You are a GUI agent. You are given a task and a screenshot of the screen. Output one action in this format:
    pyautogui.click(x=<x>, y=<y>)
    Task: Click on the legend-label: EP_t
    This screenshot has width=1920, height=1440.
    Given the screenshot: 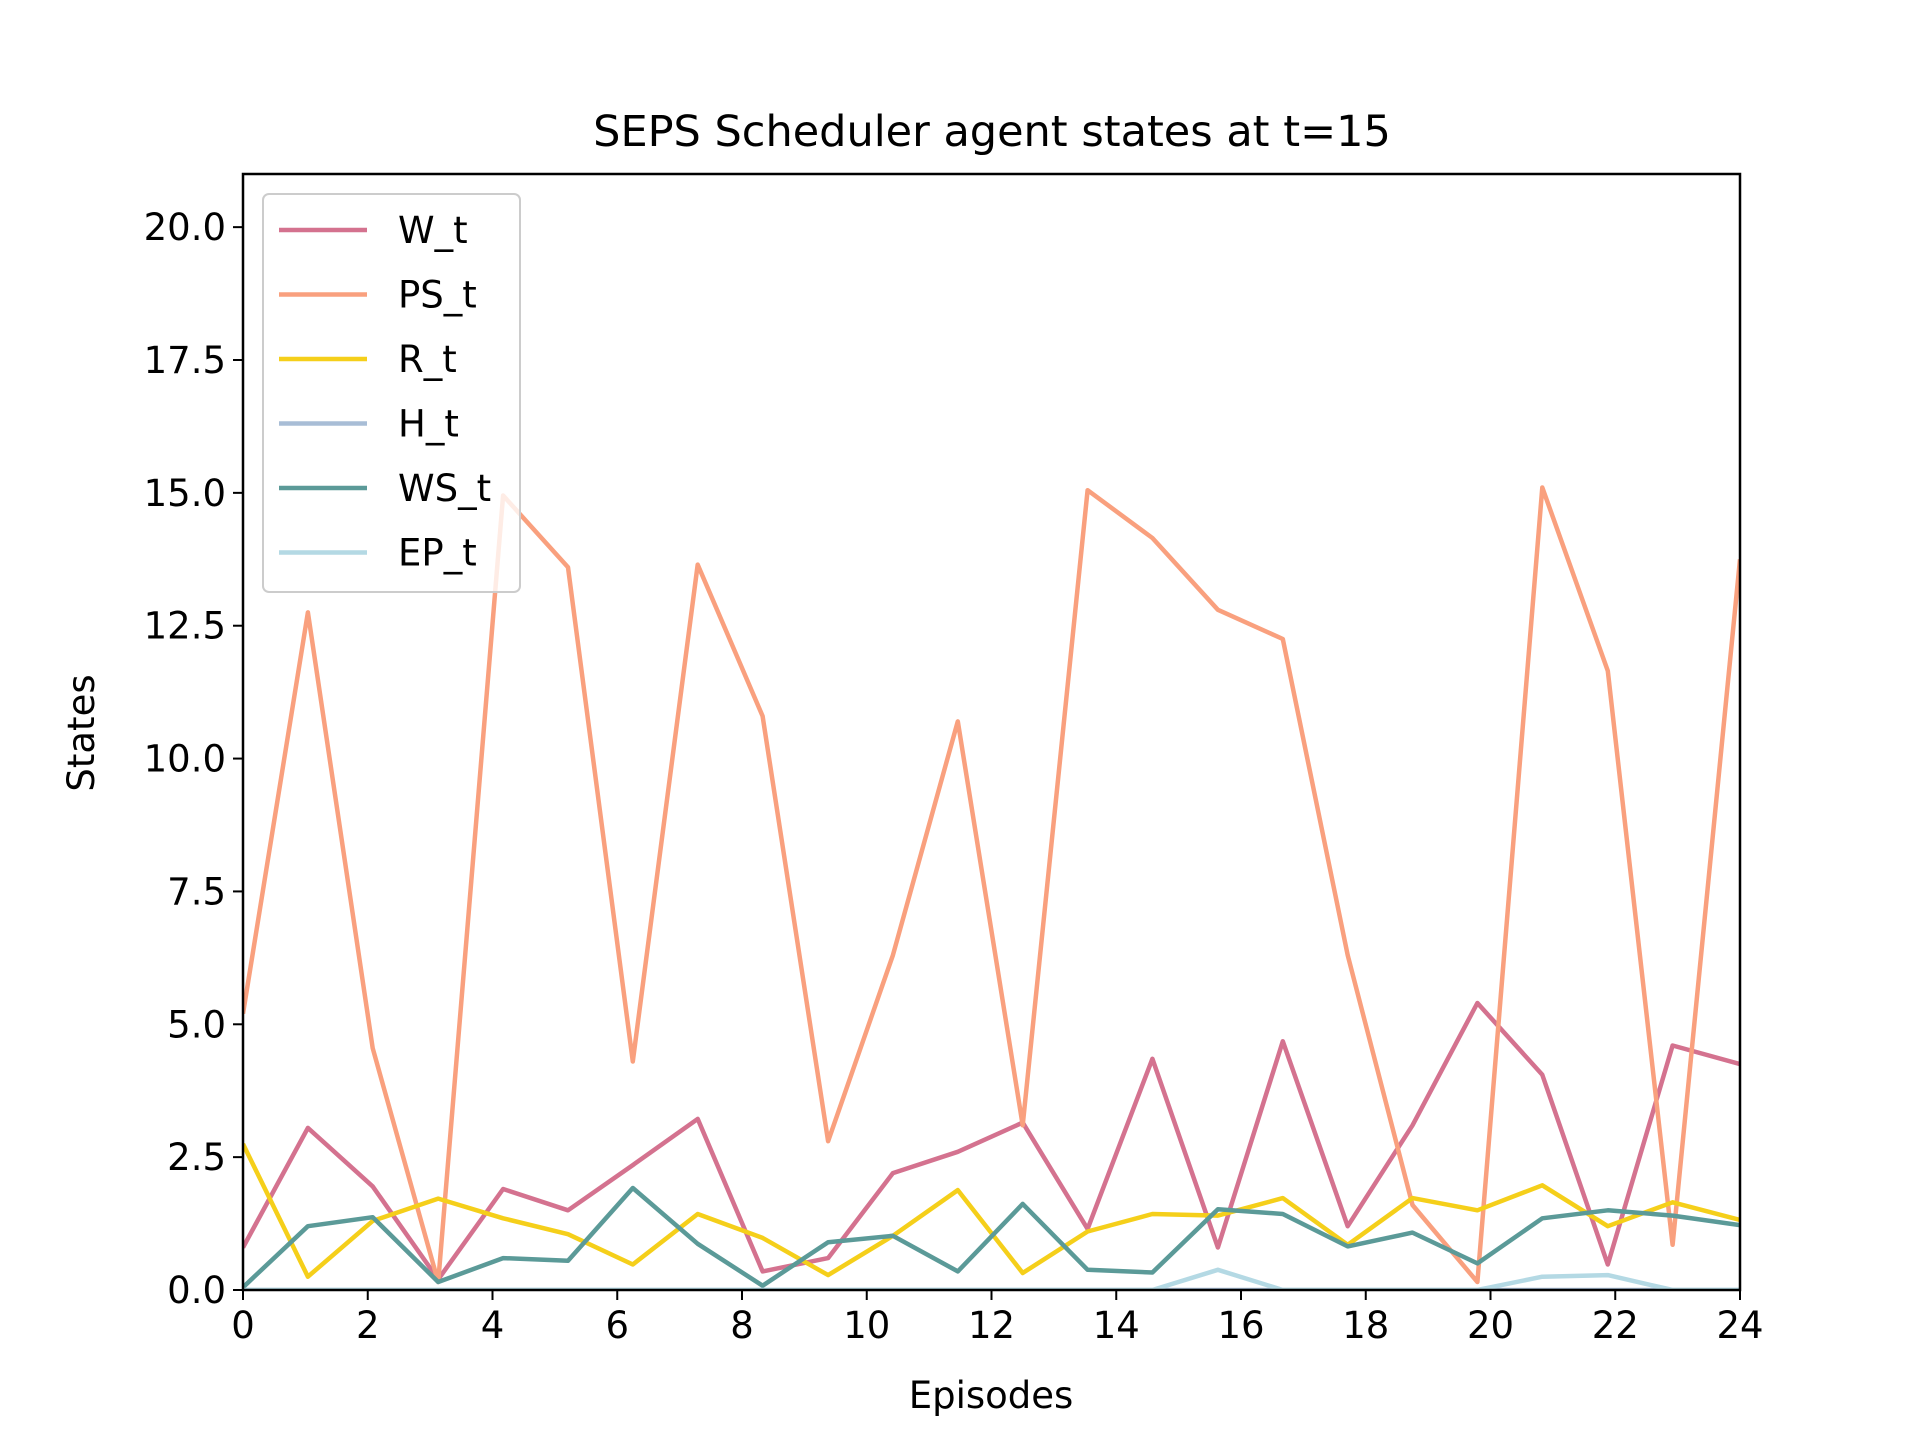 What is the action you would take?
    pyautogui.click(x=437, y=553)
    